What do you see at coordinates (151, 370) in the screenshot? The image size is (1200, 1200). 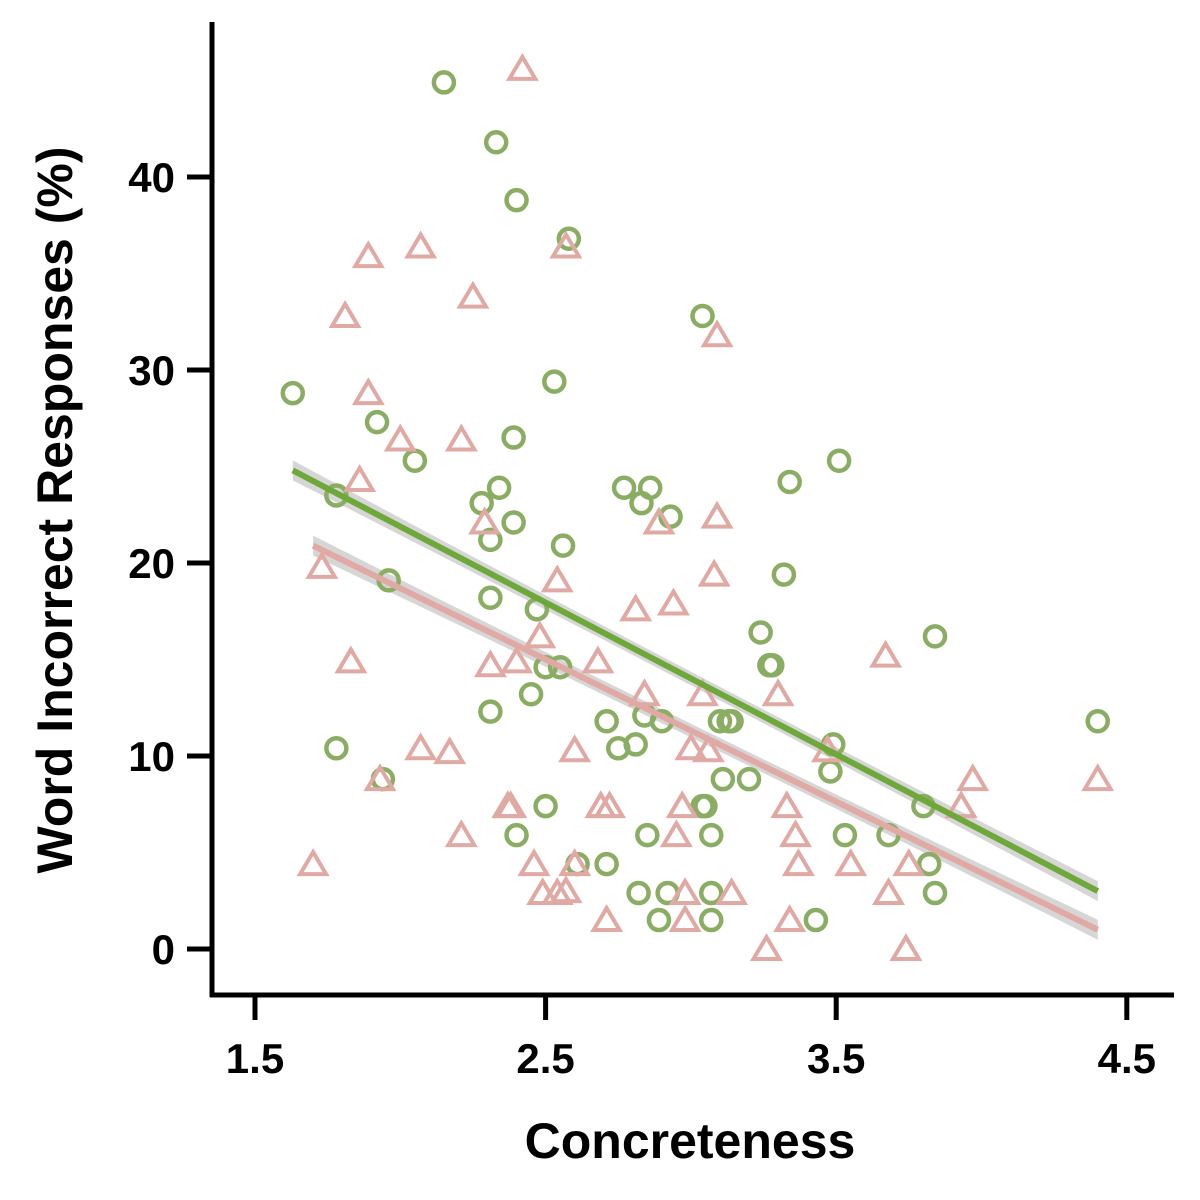 I see `y-tick-label: 30` at bounding box center [151, 370].